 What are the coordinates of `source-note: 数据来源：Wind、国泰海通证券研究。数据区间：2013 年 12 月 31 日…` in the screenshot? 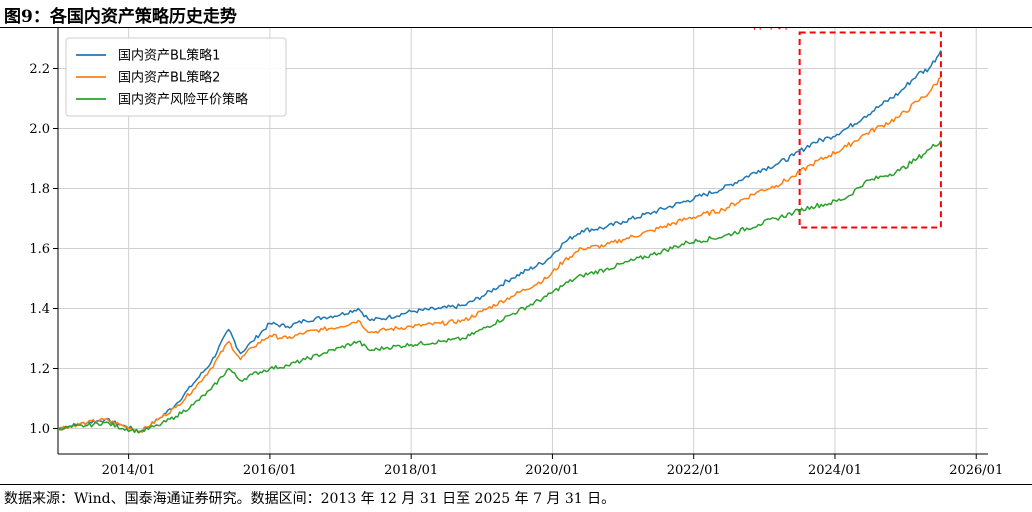 It's located at (310, 499).